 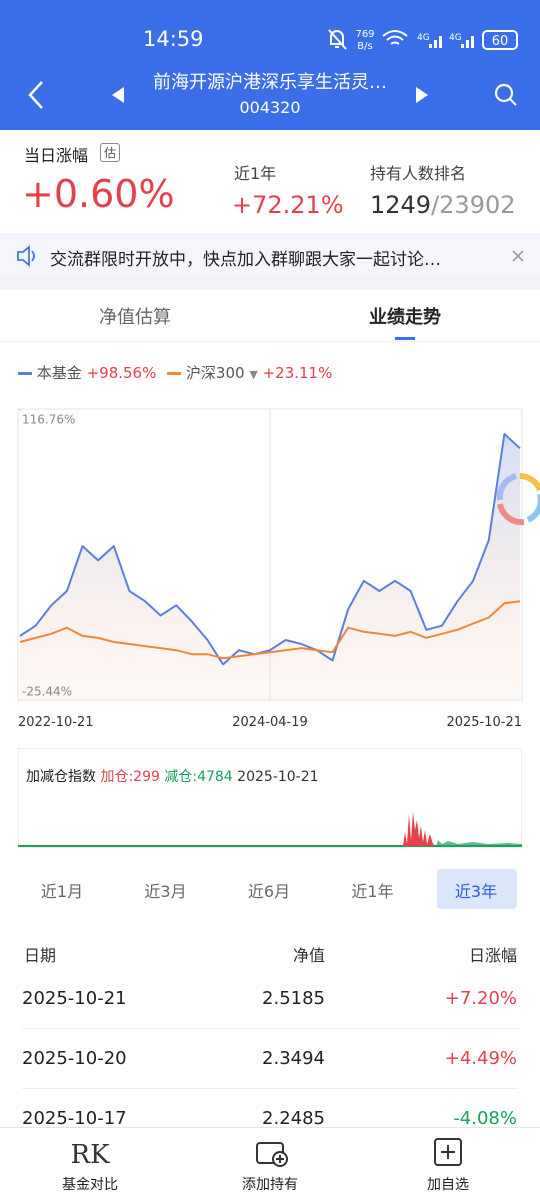 What do you see at coordinates (293, 998) in the screenshot?
I see `row-nav: 2.5185` at bounding box center [293, 998].